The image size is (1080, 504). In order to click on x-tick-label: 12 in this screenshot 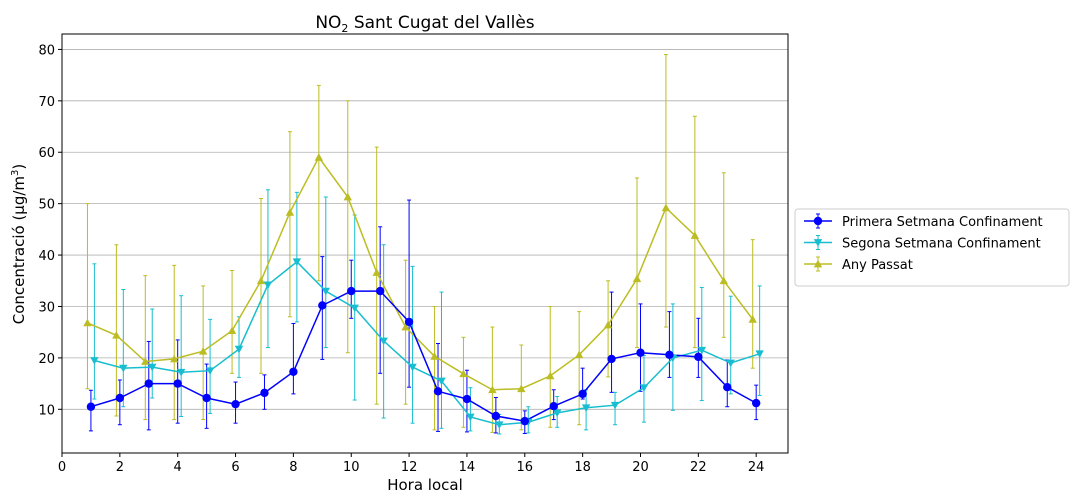, I will do `click(409, 467)`.